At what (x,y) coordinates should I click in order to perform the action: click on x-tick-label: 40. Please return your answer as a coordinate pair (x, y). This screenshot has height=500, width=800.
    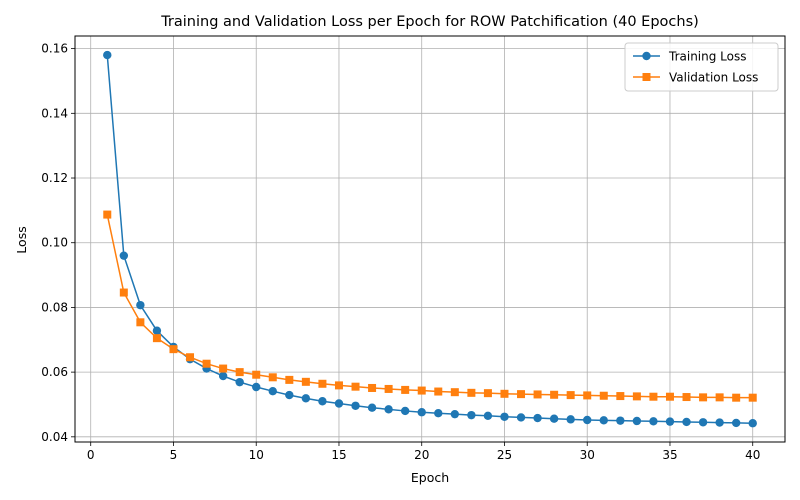
    Looking at the image, I should click on (752, 455).